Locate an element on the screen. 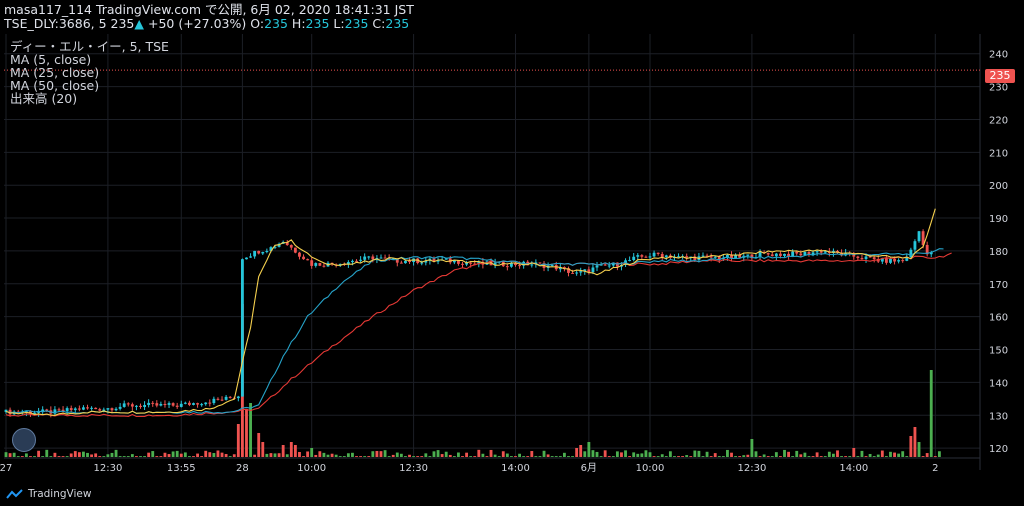 The width and height of the screenshot is (1024, 506). time-tick-label: 28 is located at coordinates (242, 468).